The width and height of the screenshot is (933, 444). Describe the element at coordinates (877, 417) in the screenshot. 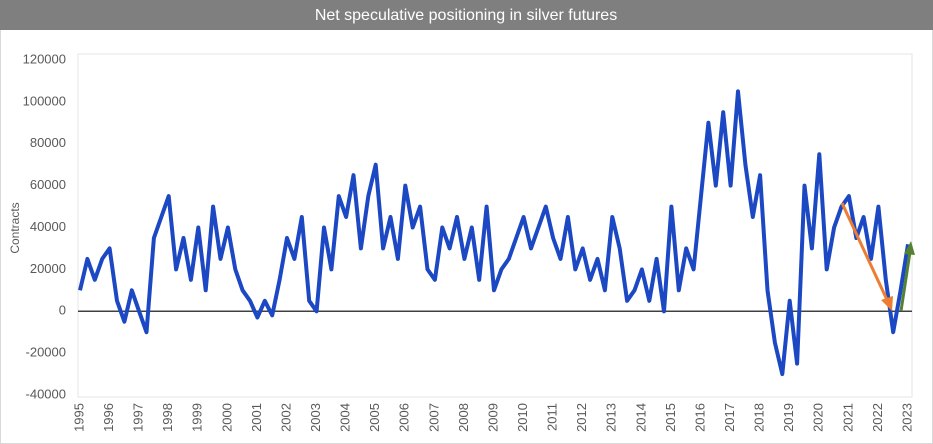

I see `x-tick-label: 2022` at that location.